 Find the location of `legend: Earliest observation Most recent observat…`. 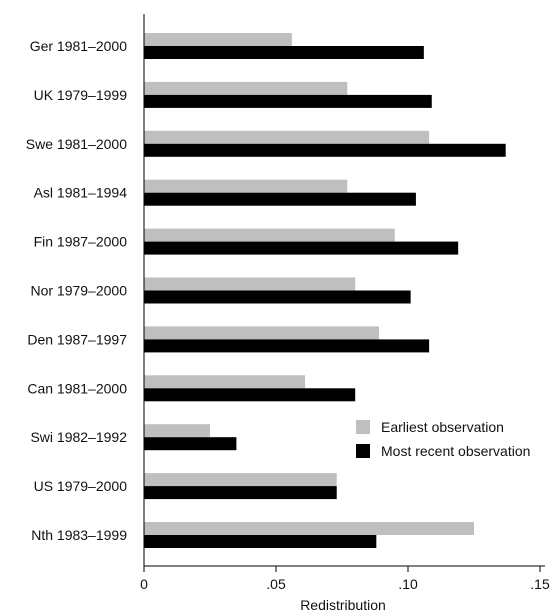

legend: Earliest observation Most recent observat… is located at coordinates (443, 439).